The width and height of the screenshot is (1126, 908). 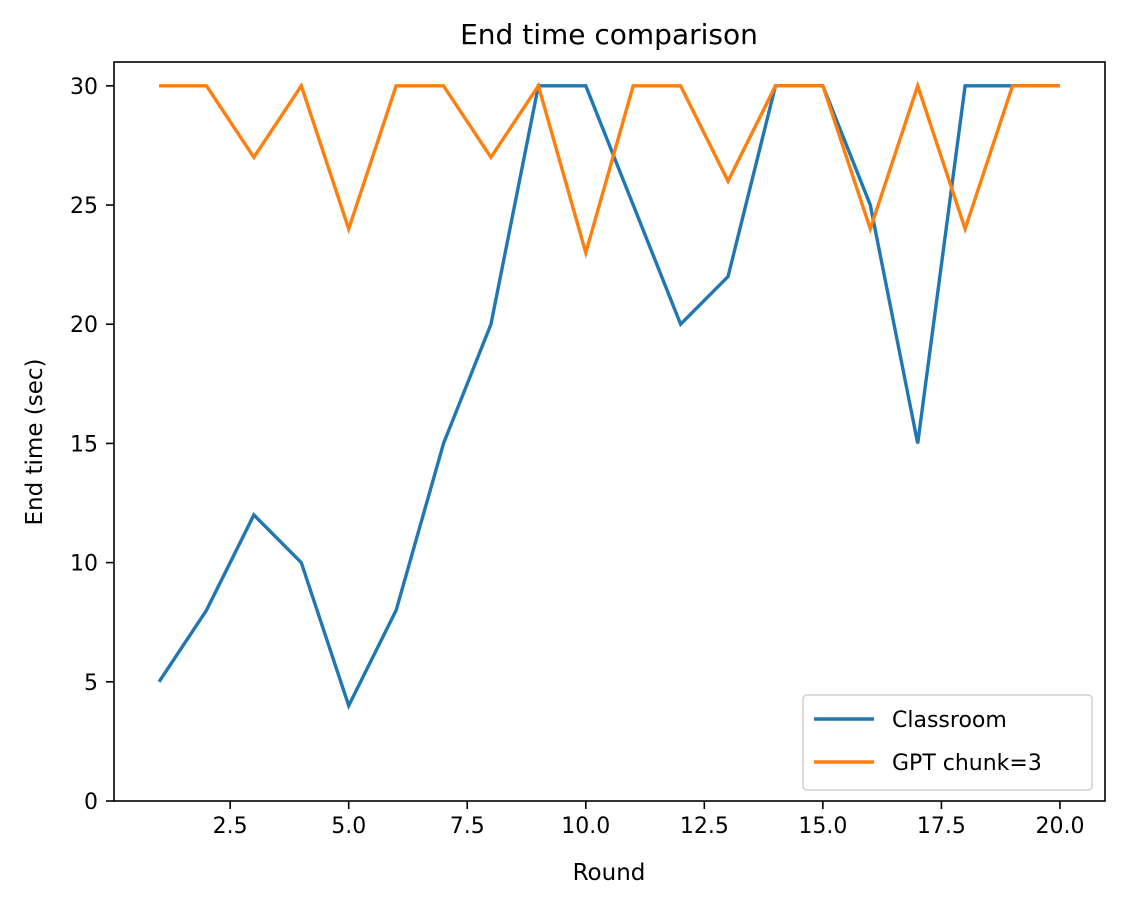 I want to click on x-tick-label: 12.5, so click(x=704, y=826).